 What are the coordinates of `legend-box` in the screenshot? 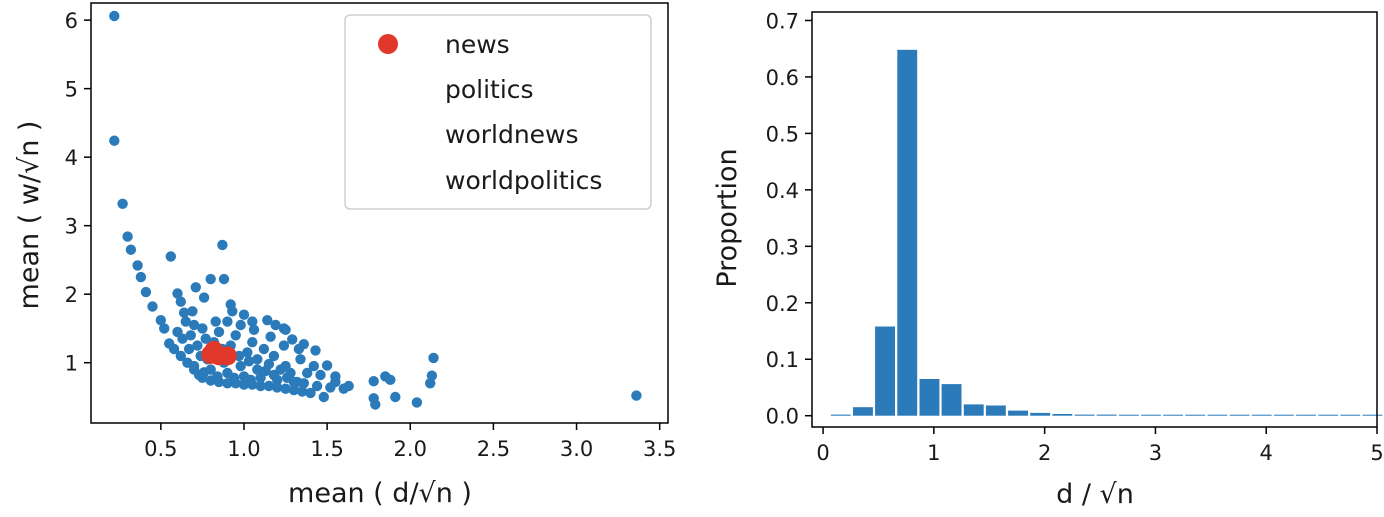 It's located at (498, 112).